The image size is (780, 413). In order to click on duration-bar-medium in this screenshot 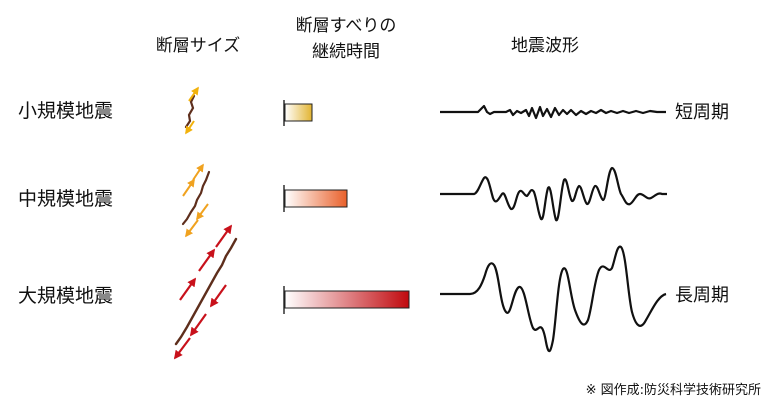, I will do `click(316, 198)`.